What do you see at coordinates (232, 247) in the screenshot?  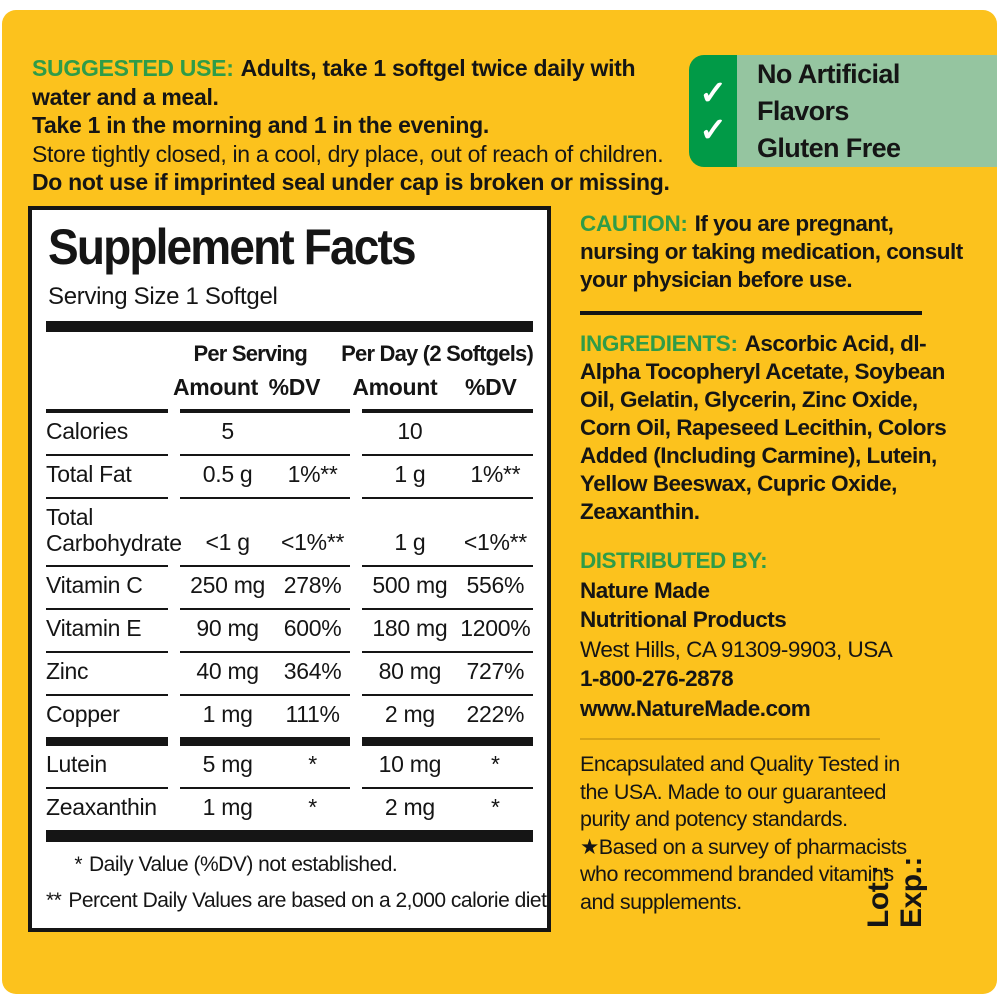 I see `supplement-facts-title: Supplement Facts` at bounding box center [232, 247].